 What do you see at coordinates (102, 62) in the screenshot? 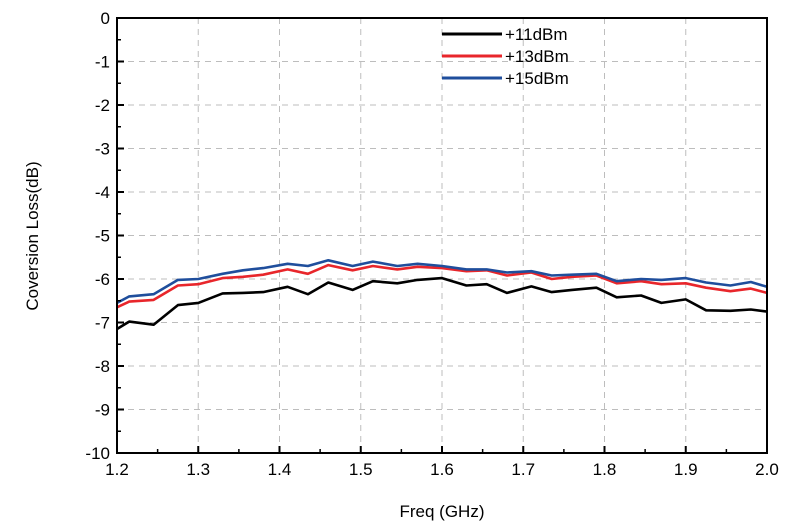
I see `y-tick-label: -1` at bounding box center [102, 62].